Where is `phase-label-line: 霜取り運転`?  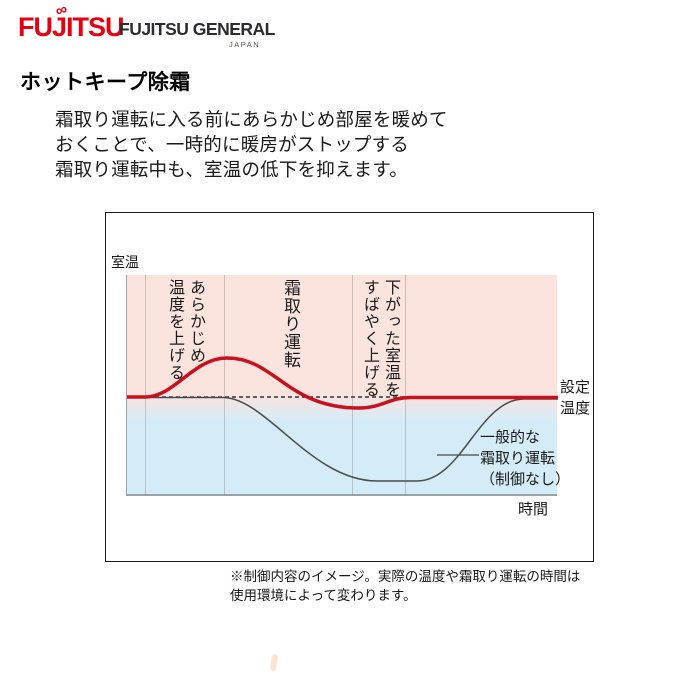 phase-label-line: 霜取り運転 is located at coordinates (290, 324).